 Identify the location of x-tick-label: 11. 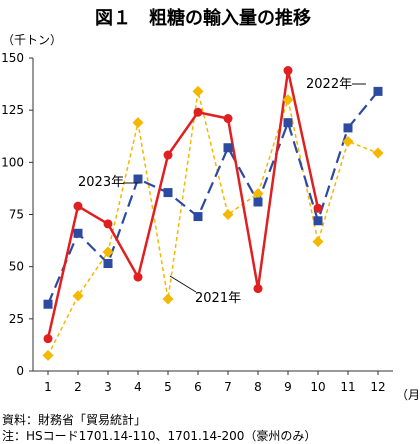
(347, 387).